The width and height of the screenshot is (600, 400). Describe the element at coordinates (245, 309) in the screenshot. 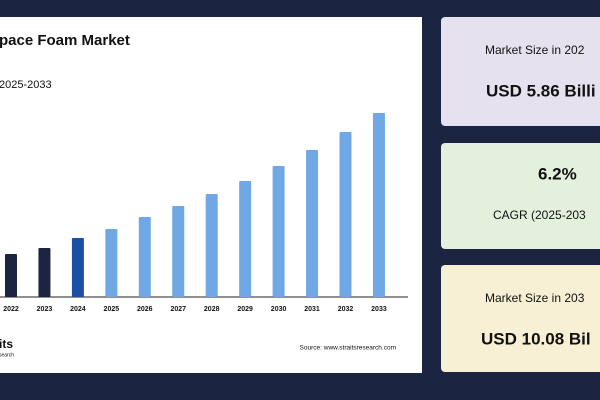

I see `x-tick-label: 2029` at that location.